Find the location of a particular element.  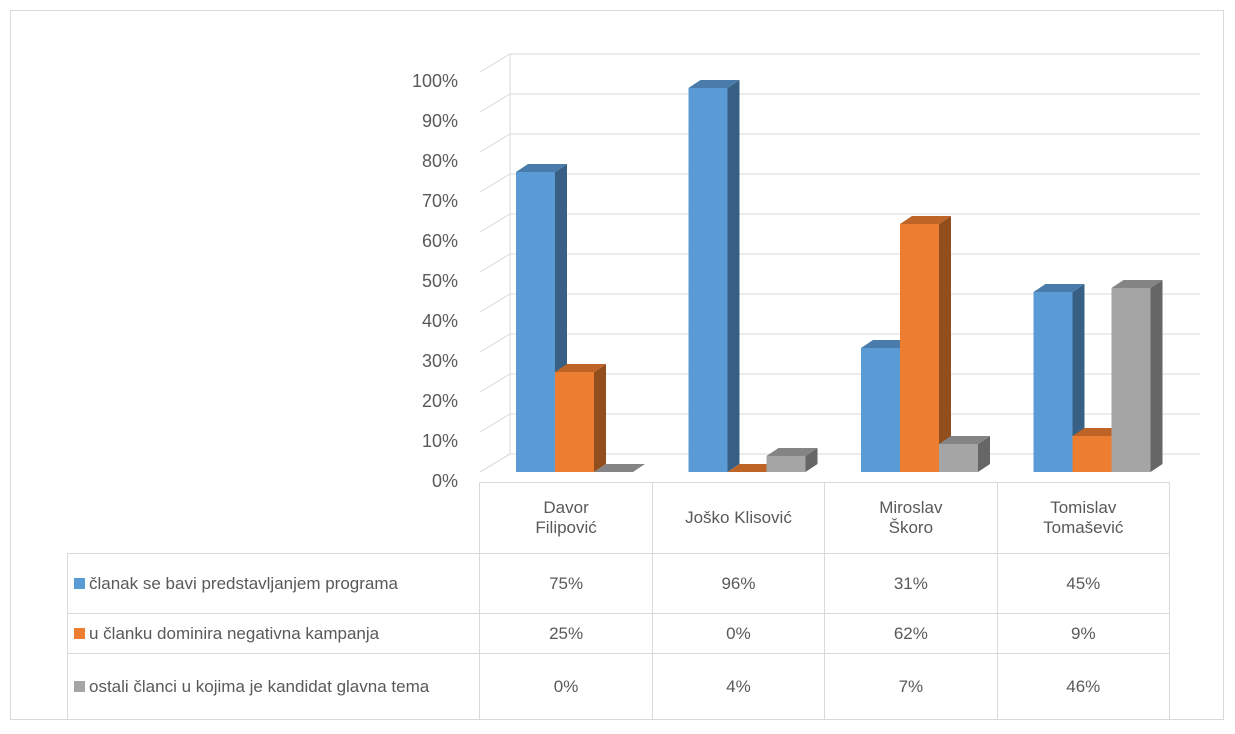

legend-entry: članak se bavi predstavljanjem programa is located at coordinates (273, 583).